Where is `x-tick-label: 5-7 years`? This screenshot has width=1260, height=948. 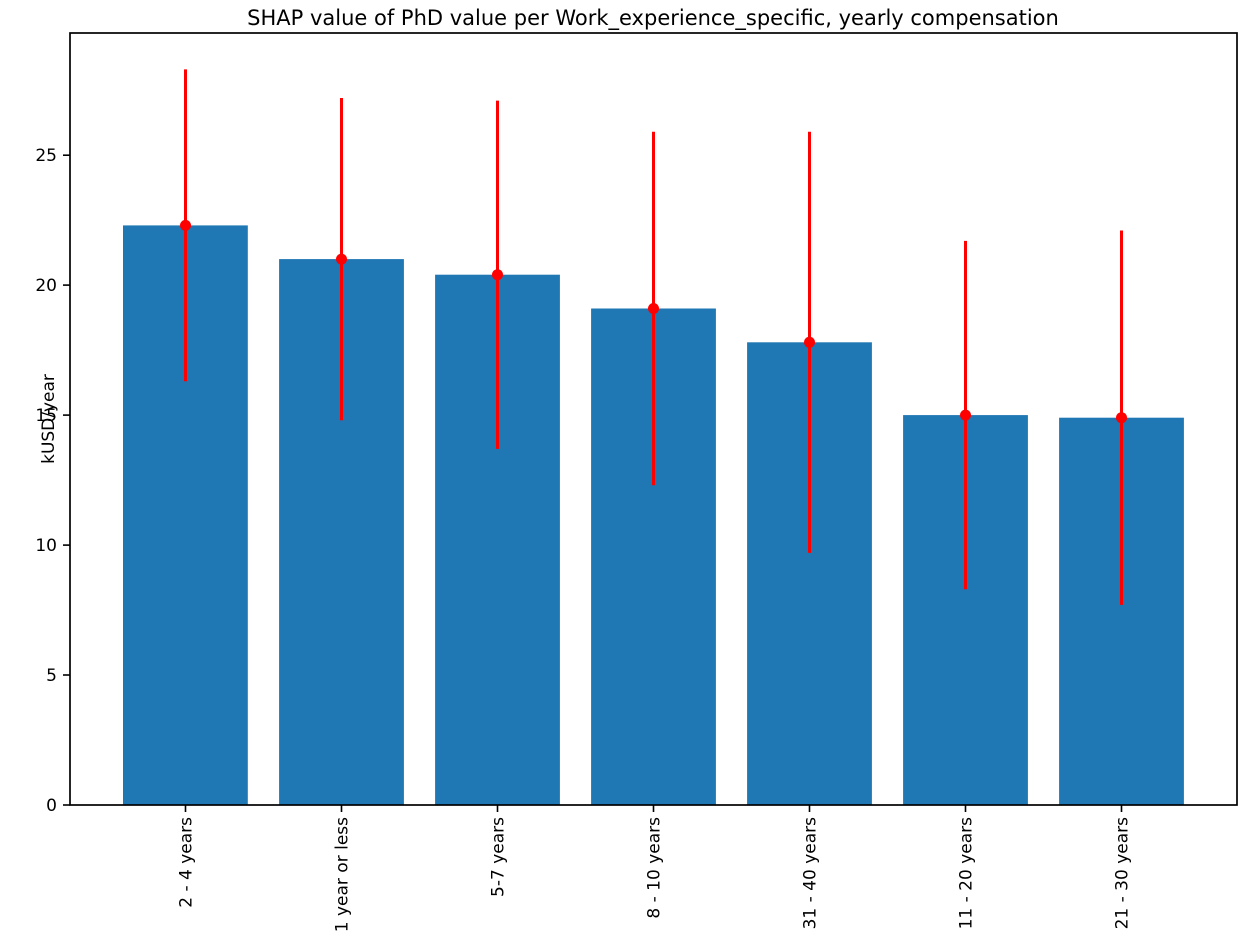
x-tick-label: 5-7 years is located at coordinates (499, 857).